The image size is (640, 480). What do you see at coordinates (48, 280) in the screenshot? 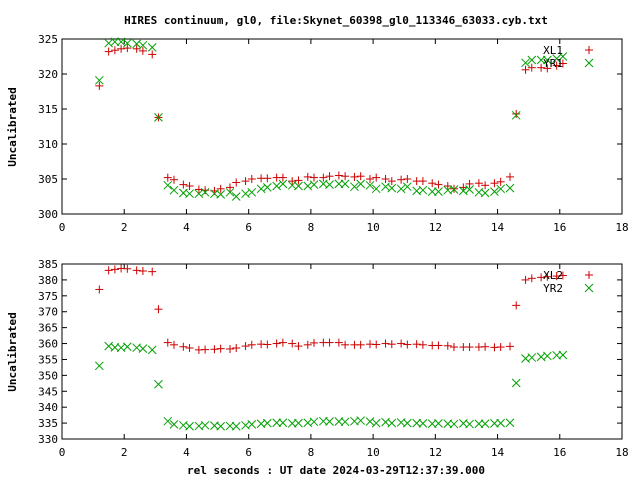
I see `bottom-ytick-label: 380` at bounding box center [48, 280].